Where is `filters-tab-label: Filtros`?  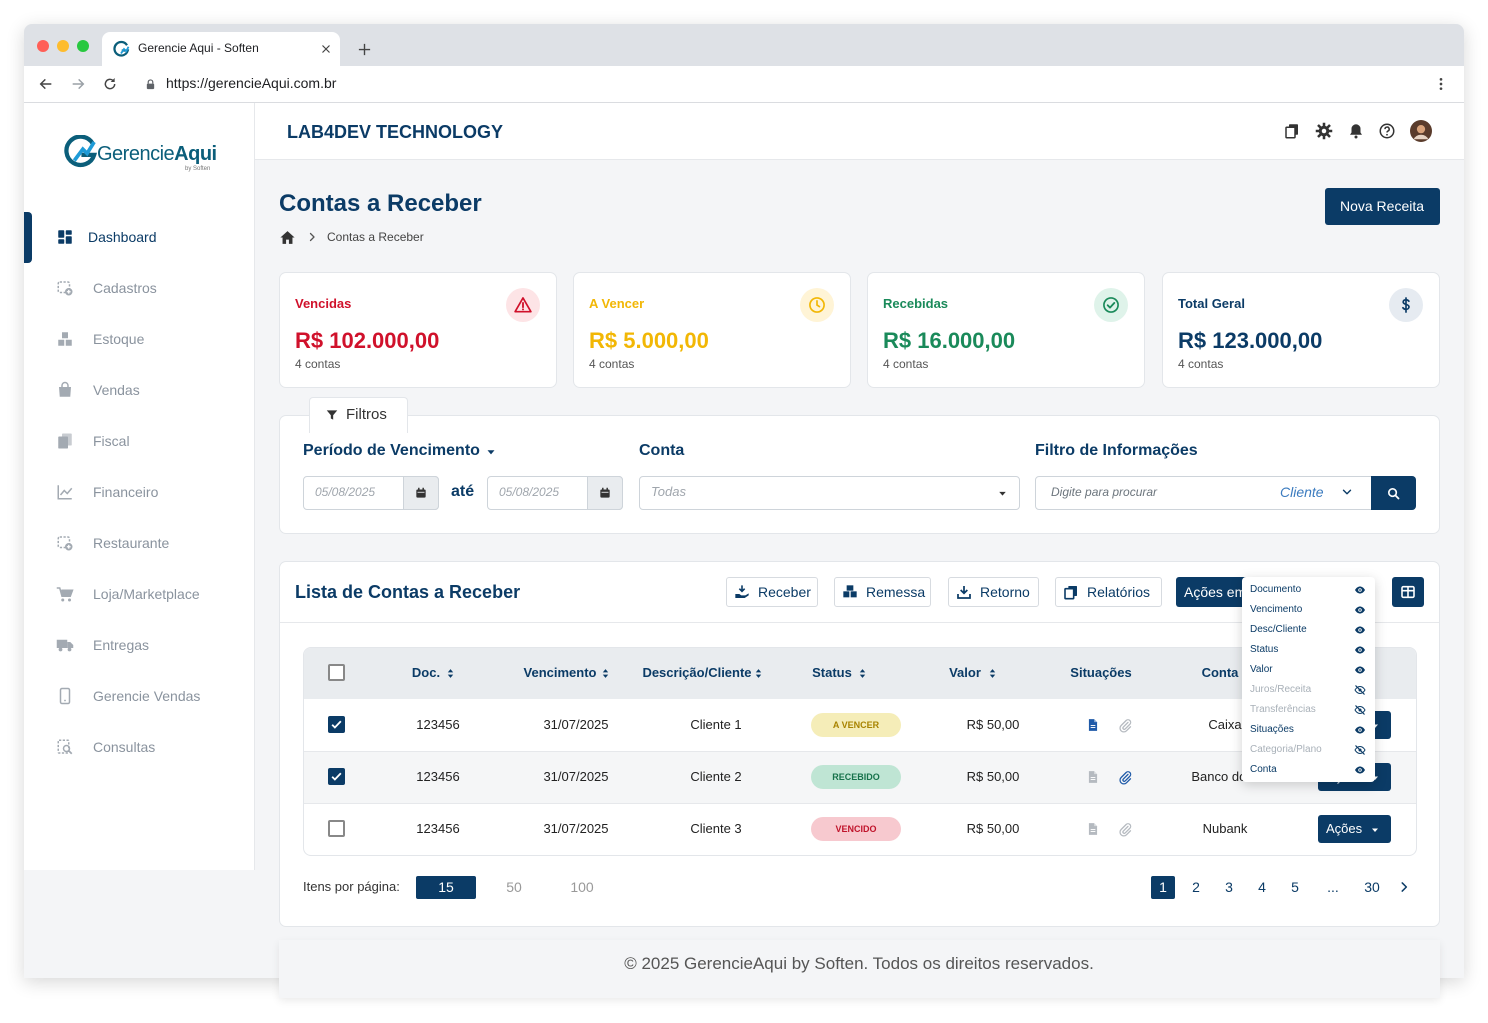 filters-tab-label: Filtros is located at coordinates (366, 414).